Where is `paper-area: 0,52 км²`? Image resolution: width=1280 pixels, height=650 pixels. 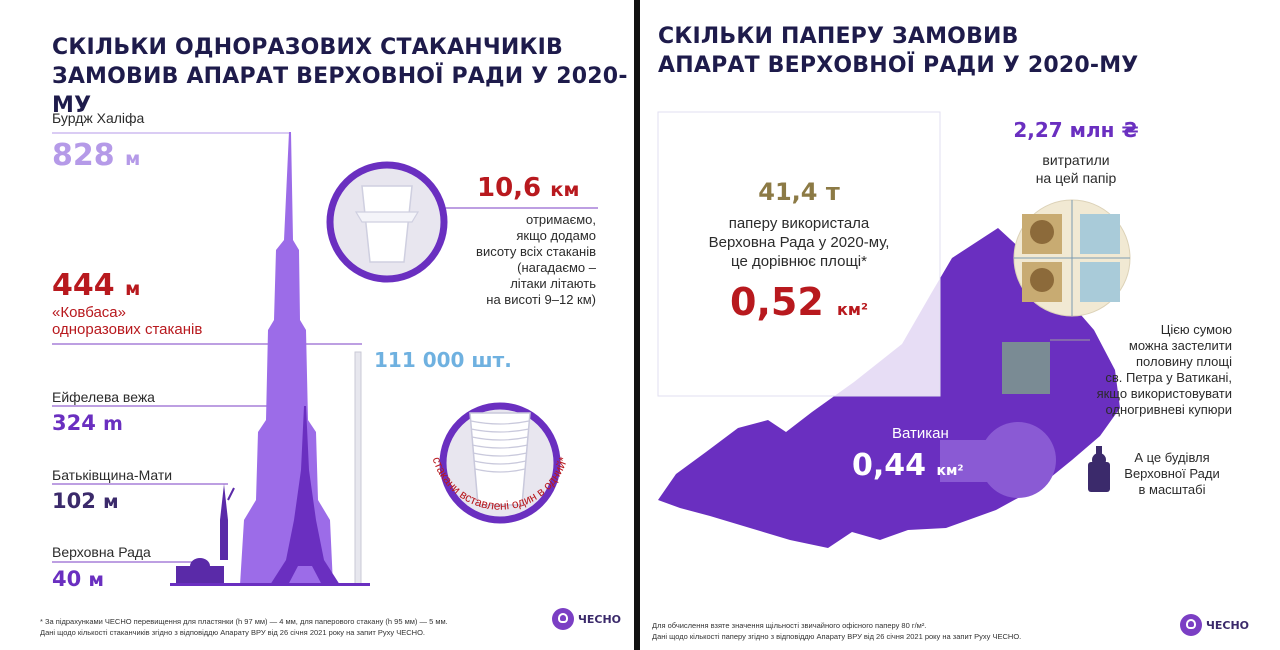
paper-area: 0,52 км² is located at coordinates (799, 302).